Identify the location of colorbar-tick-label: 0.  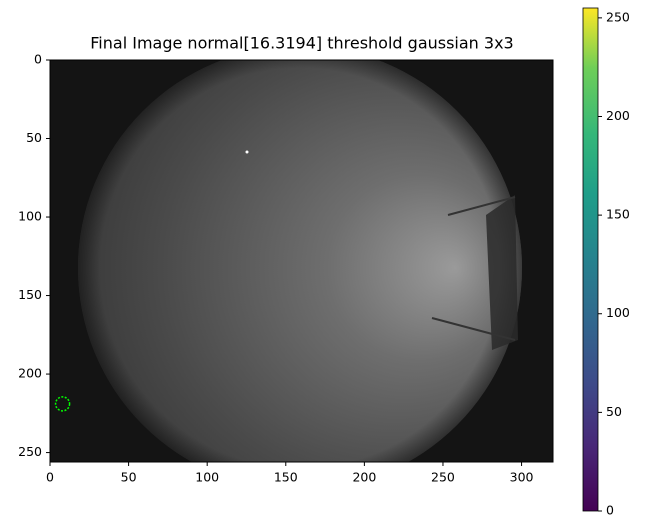
(610, 510).